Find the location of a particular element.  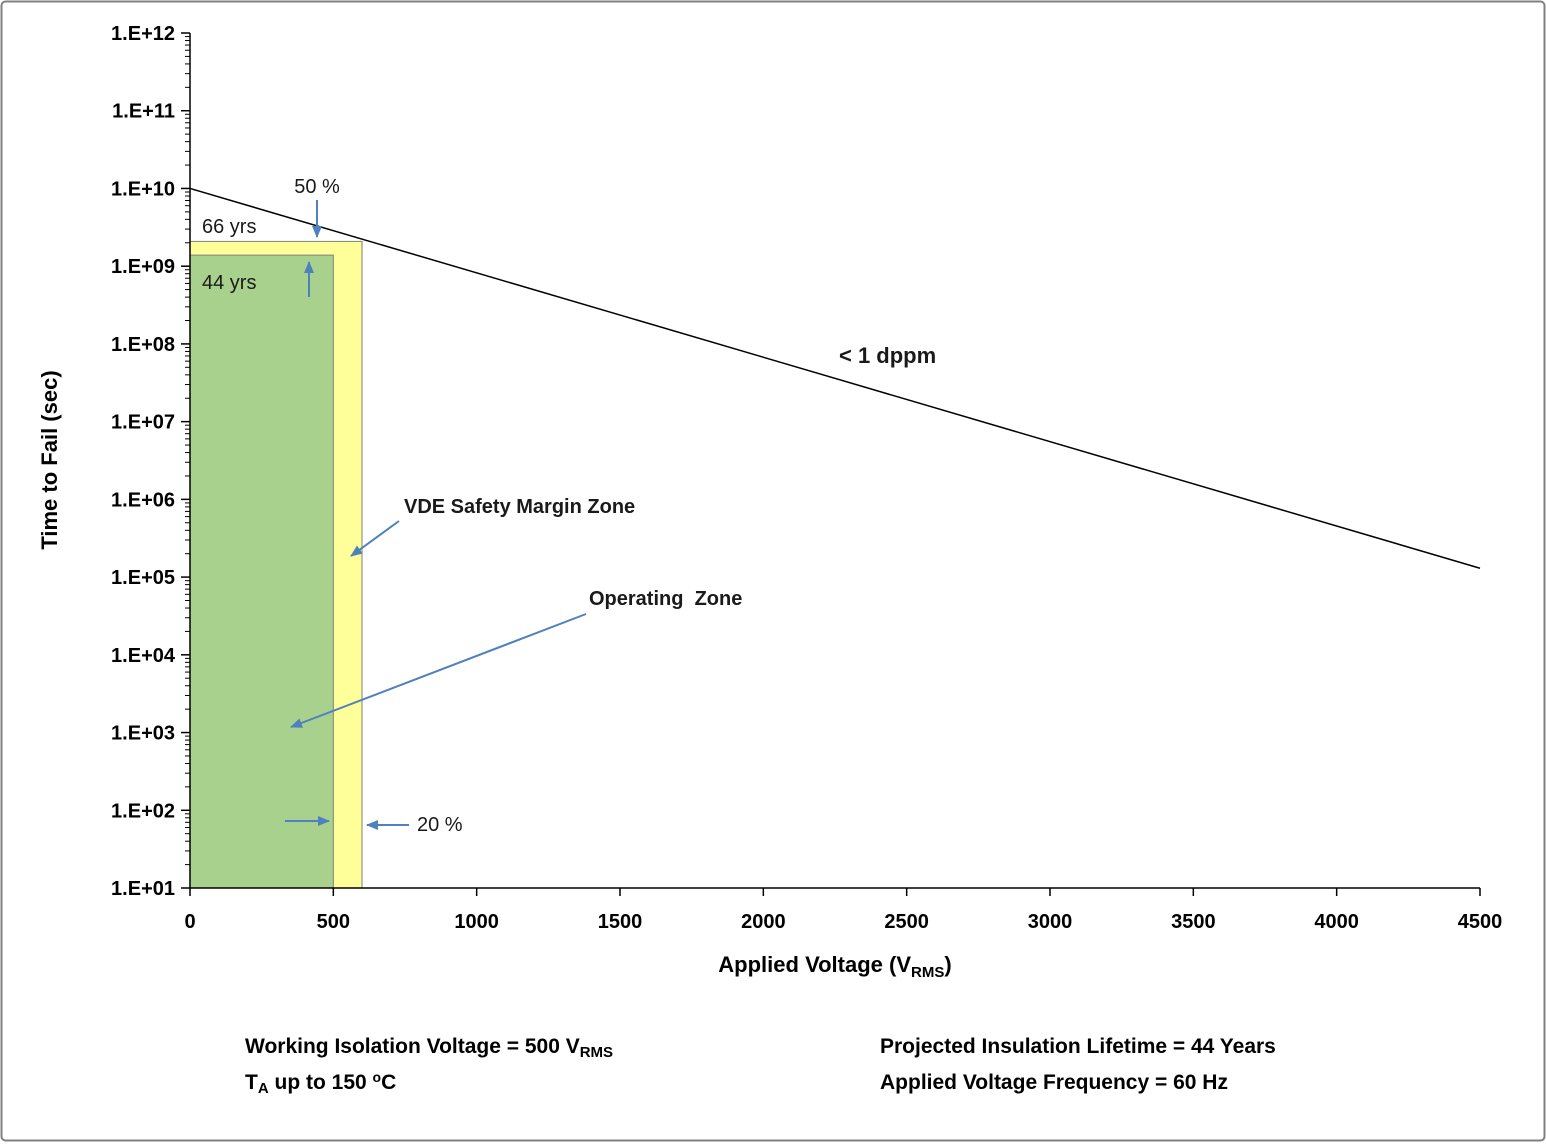

x-tick-label: 4000 is located at coordinates (1336, 922).